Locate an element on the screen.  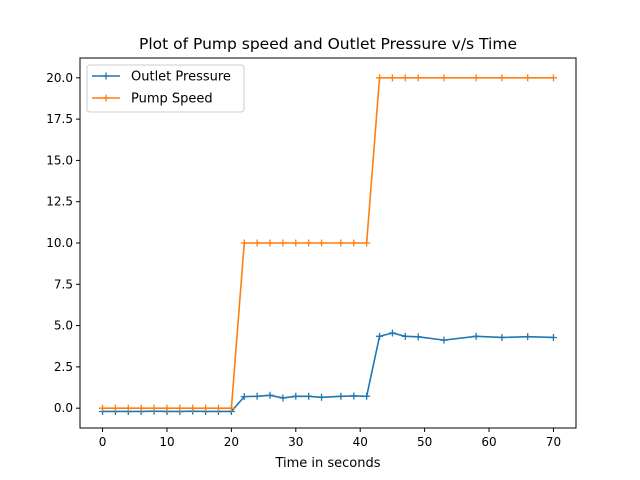
y-axis: 0.0 2.5 5.0 7.5 10.0 12.5 15.0 17.5 20.0 is located at coordinates (63, 243).